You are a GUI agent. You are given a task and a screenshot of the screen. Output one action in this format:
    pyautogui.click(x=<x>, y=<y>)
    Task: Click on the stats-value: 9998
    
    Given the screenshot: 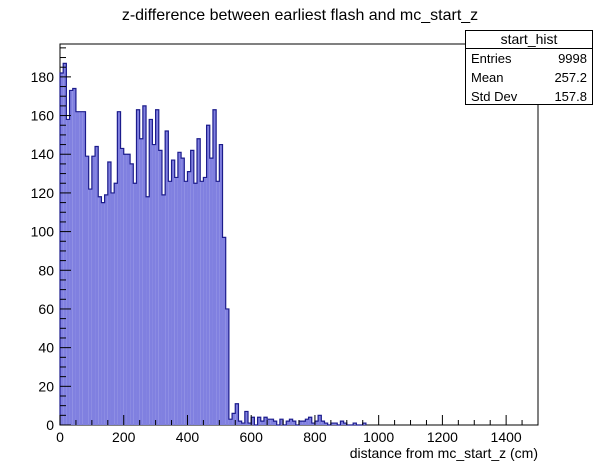 What is the action you would take?
    pyautogui.click(x=572, y=58)
    